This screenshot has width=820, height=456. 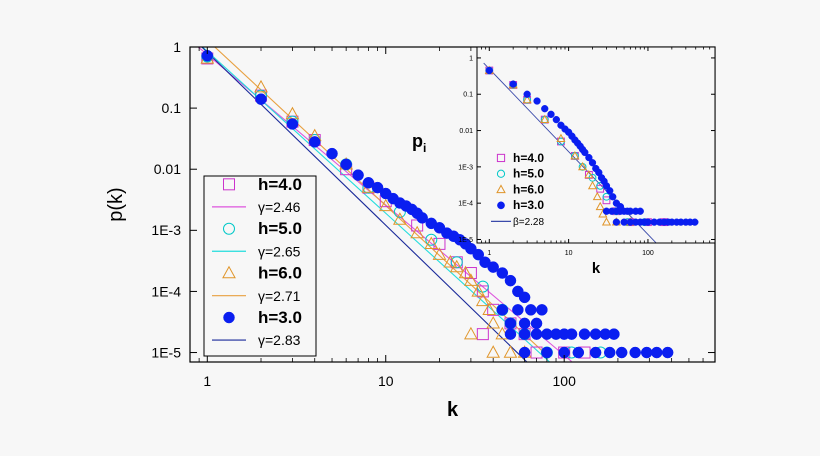 What do you see at coordinates (279, 296) in the screenshot?
I see `main-legend-label-5: γ=2.71` at bounding box center [279, 296].